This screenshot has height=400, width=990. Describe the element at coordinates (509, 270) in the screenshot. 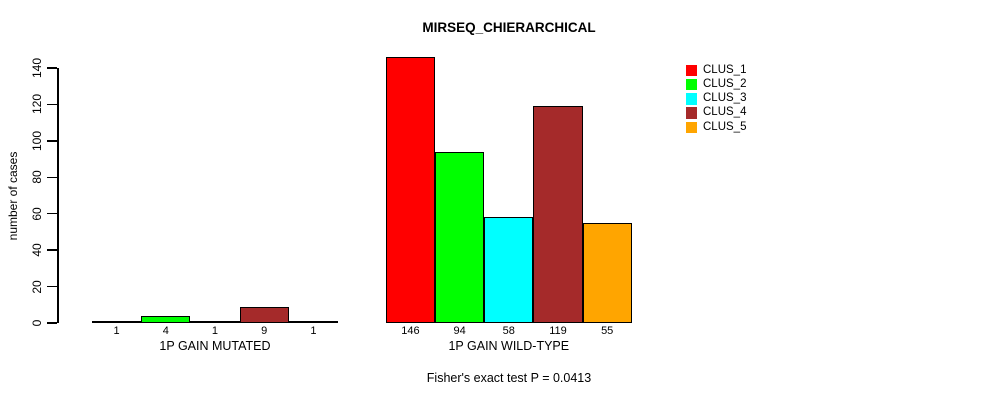

I see `bar-clus_3-group2` at that location.